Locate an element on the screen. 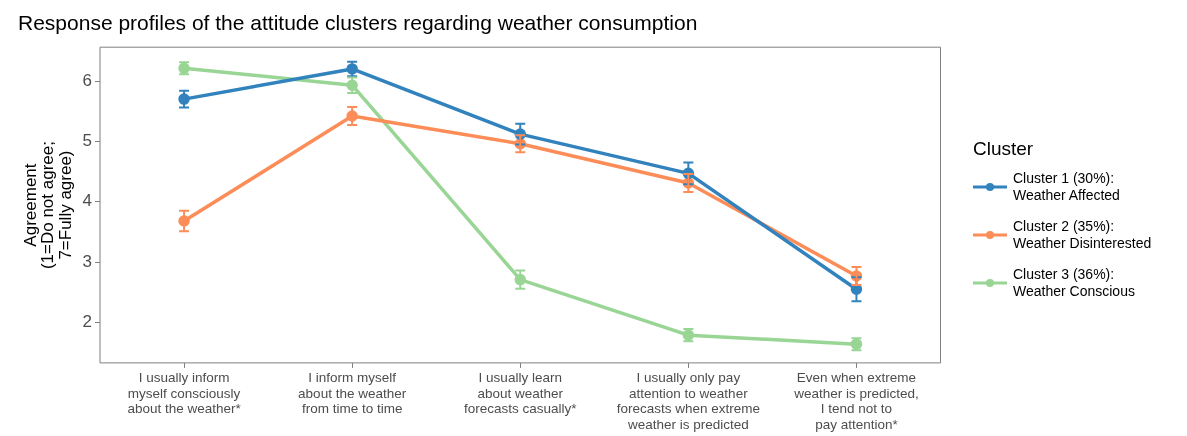 This screenshot has height=436, width=1187. x-tick-label: I usually inform myself consciously about the weather* is located at coordinates (184, 393).